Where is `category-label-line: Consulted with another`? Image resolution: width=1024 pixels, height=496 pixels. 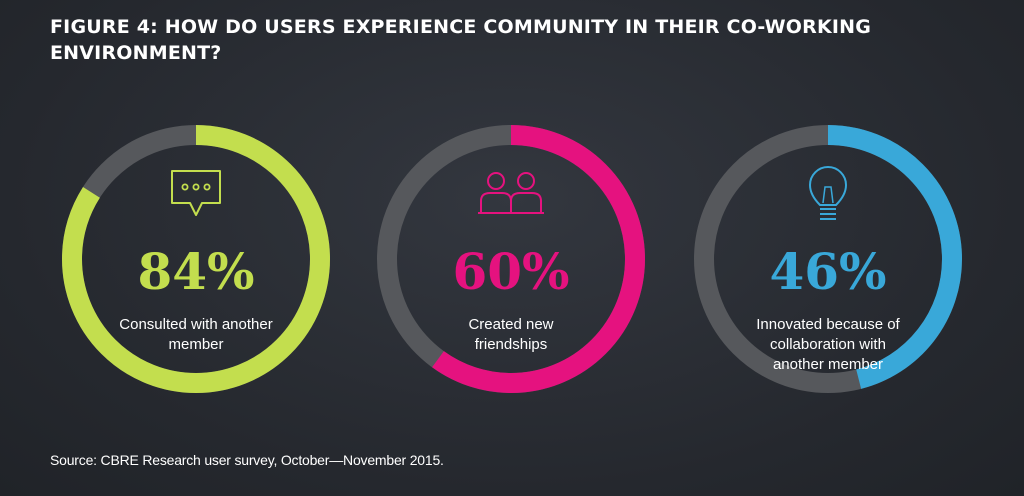
category-label-line: Consulted with another is located at coordinates (195, 324).